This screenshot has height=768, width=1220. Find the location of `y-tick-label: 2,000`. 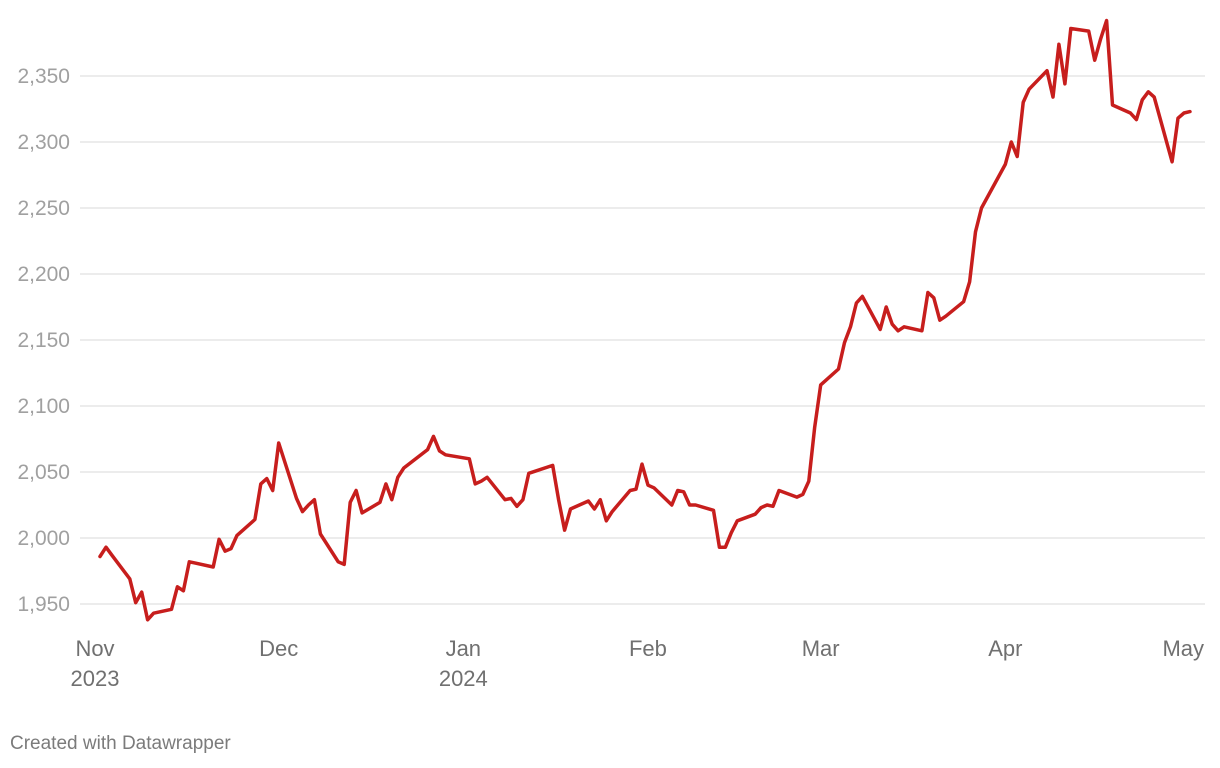

y-tick-label: 2,000 is located at coordinates (43, 538).